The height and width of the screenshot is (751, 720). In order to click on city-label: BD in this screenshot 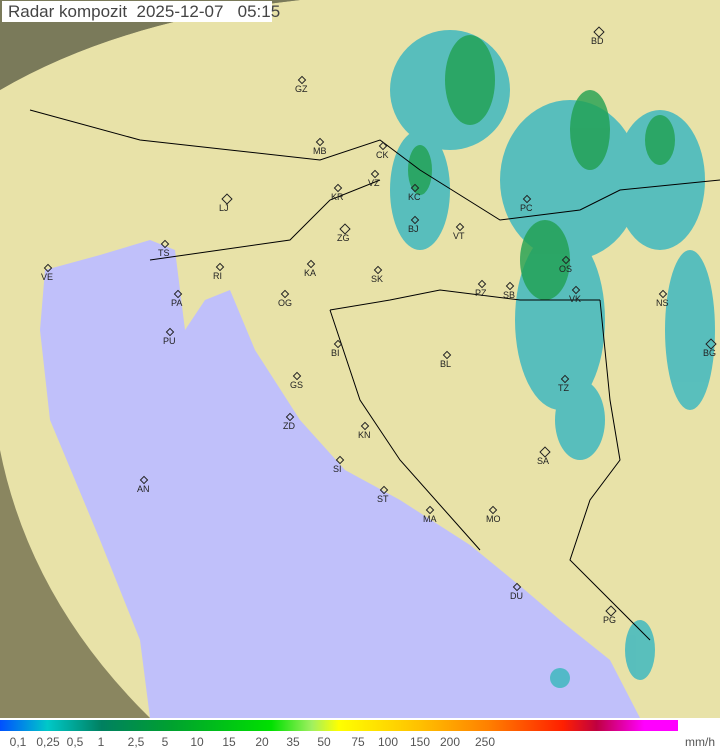, I will do `click(597, 41)`.